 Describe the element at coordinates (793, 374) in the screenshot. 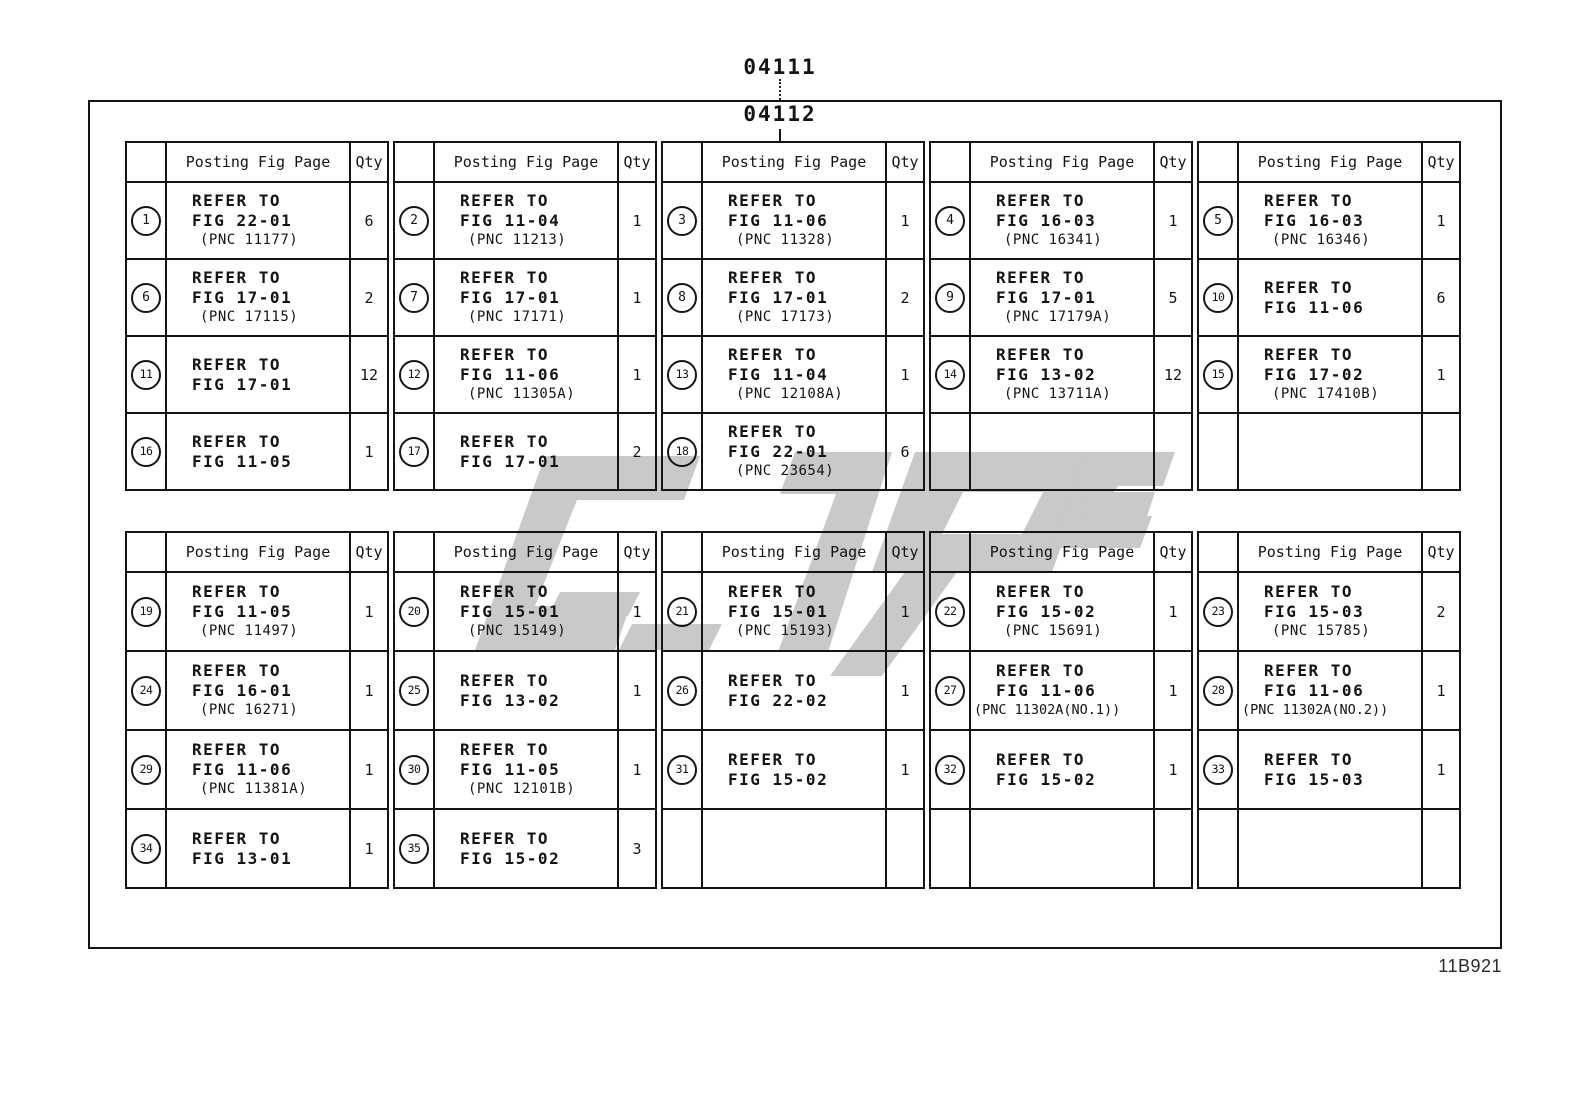

I see `table-row: 13 REFER TO FIG 11-04 (PNC 12108A) 1` at that location.